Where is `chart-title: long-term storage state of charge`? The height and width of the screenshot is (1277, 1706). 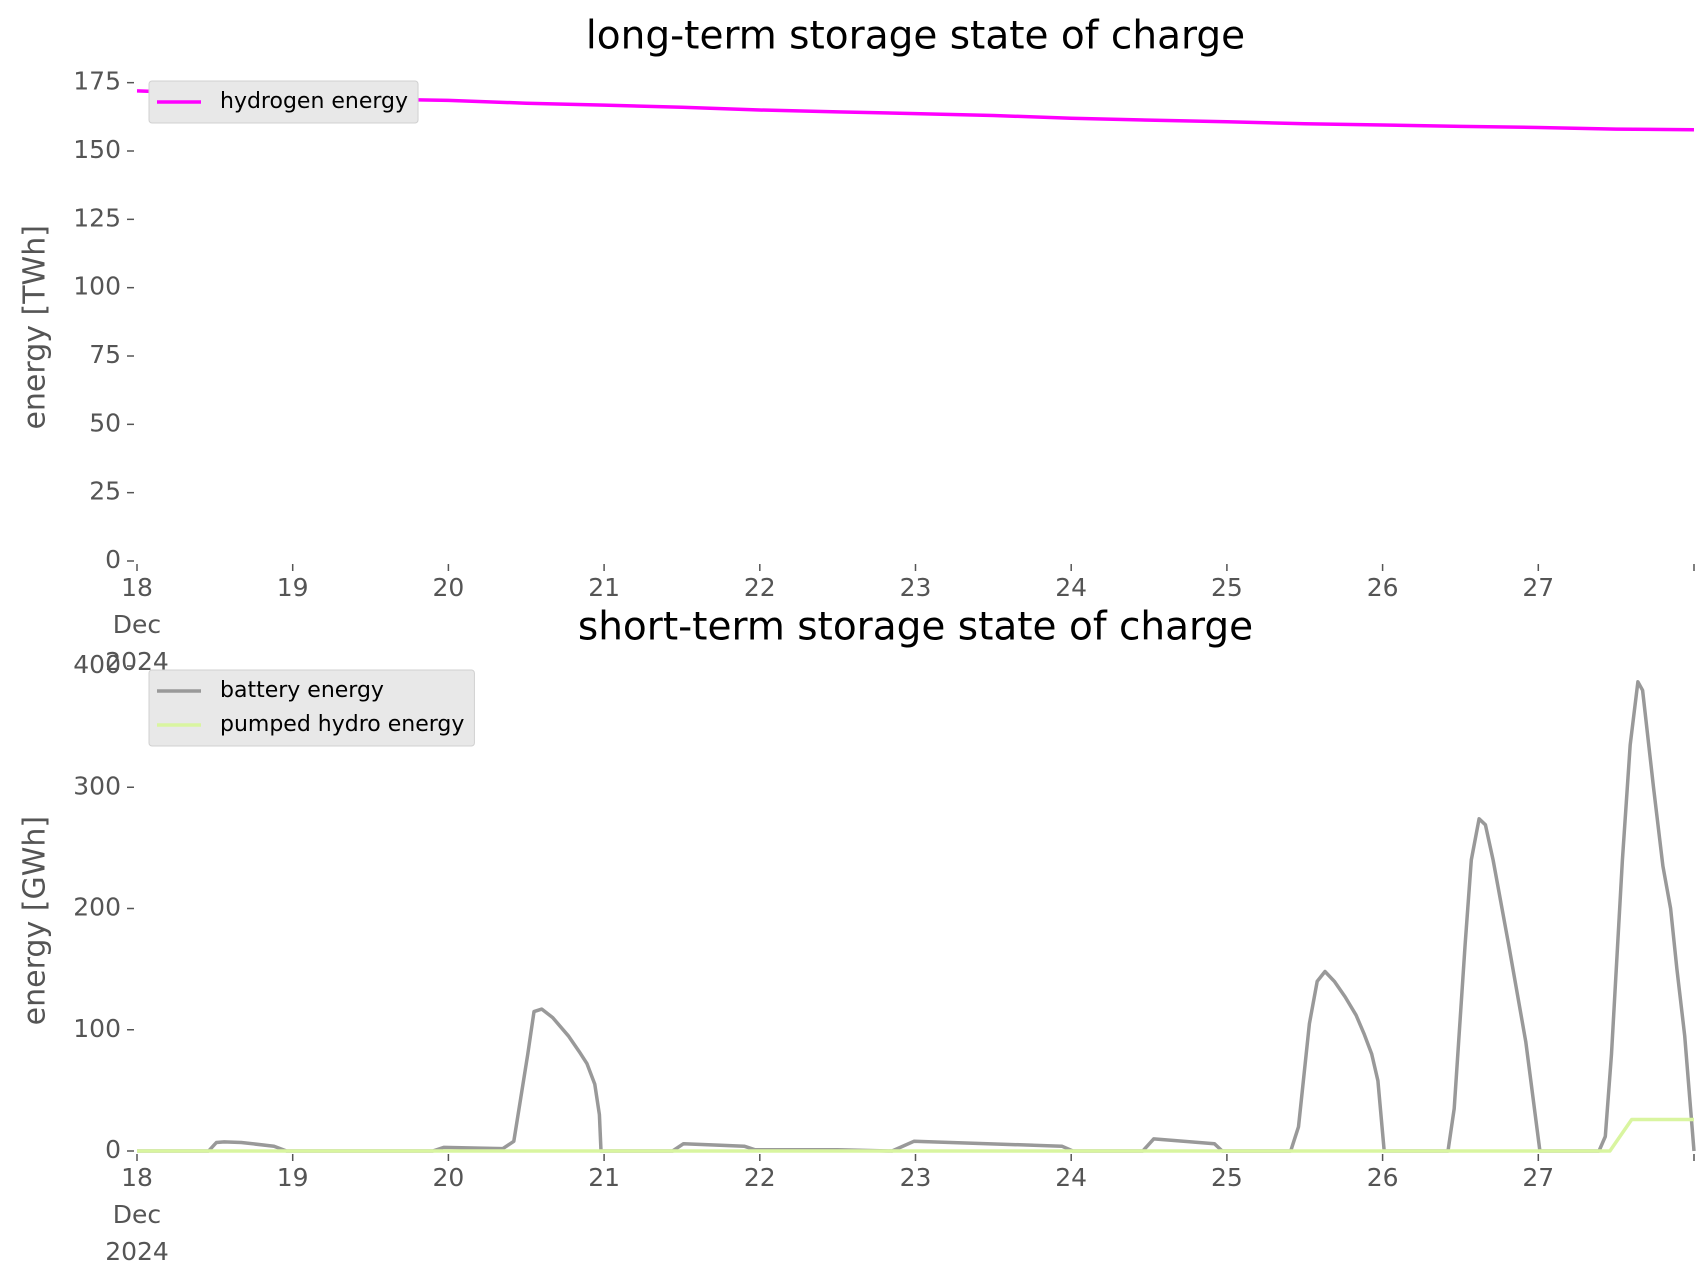 chart-title: long-term storage state of charge is located at coordinates (915, 36).